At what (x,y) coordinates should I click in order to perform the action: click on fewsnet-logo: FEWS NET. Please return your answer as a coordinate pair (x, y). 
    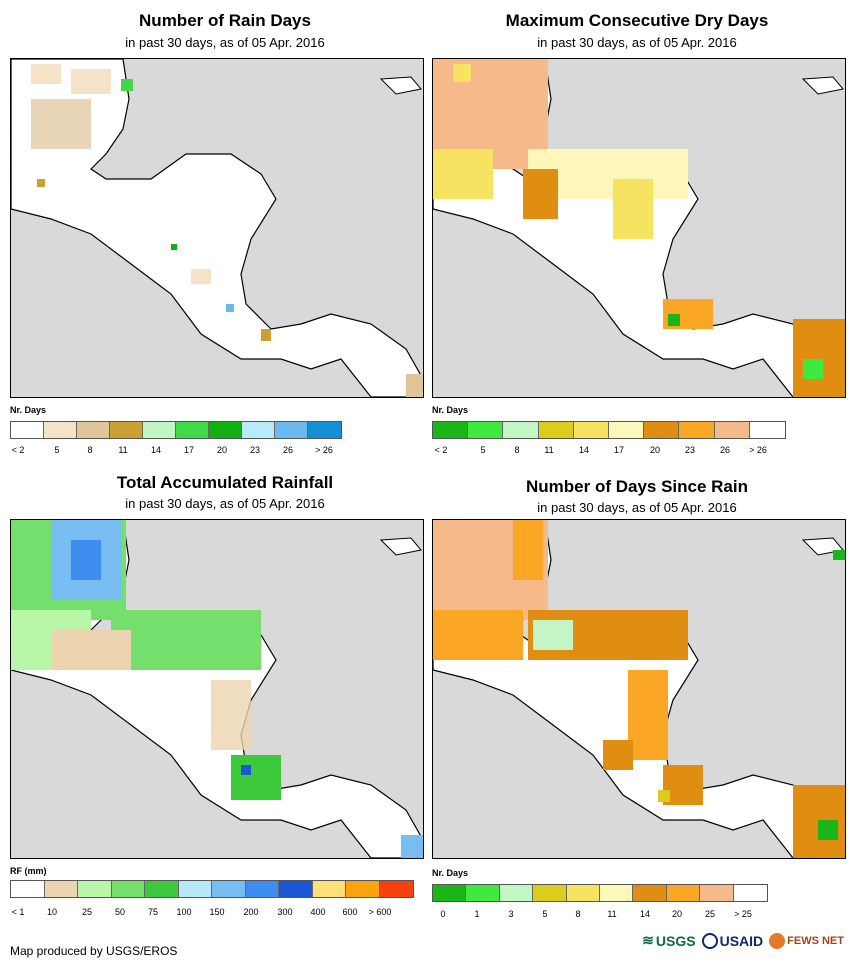
    Looking at the image, I should click on (806, 940).